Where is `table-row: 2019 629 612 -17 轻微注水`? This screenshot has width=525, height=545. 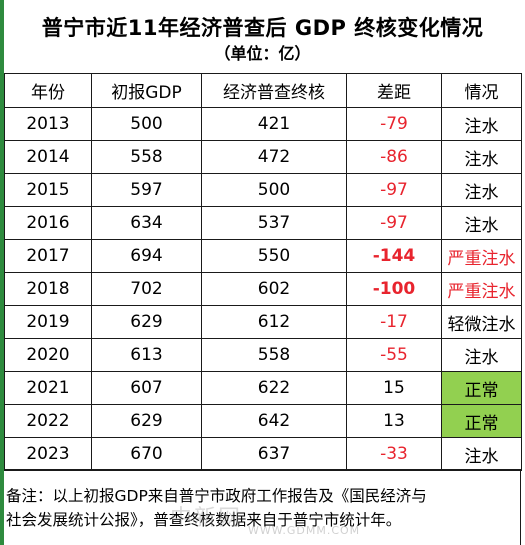 table-row: 2019 629 612 -17 轻微注水 is located at coordinates (263, 322).